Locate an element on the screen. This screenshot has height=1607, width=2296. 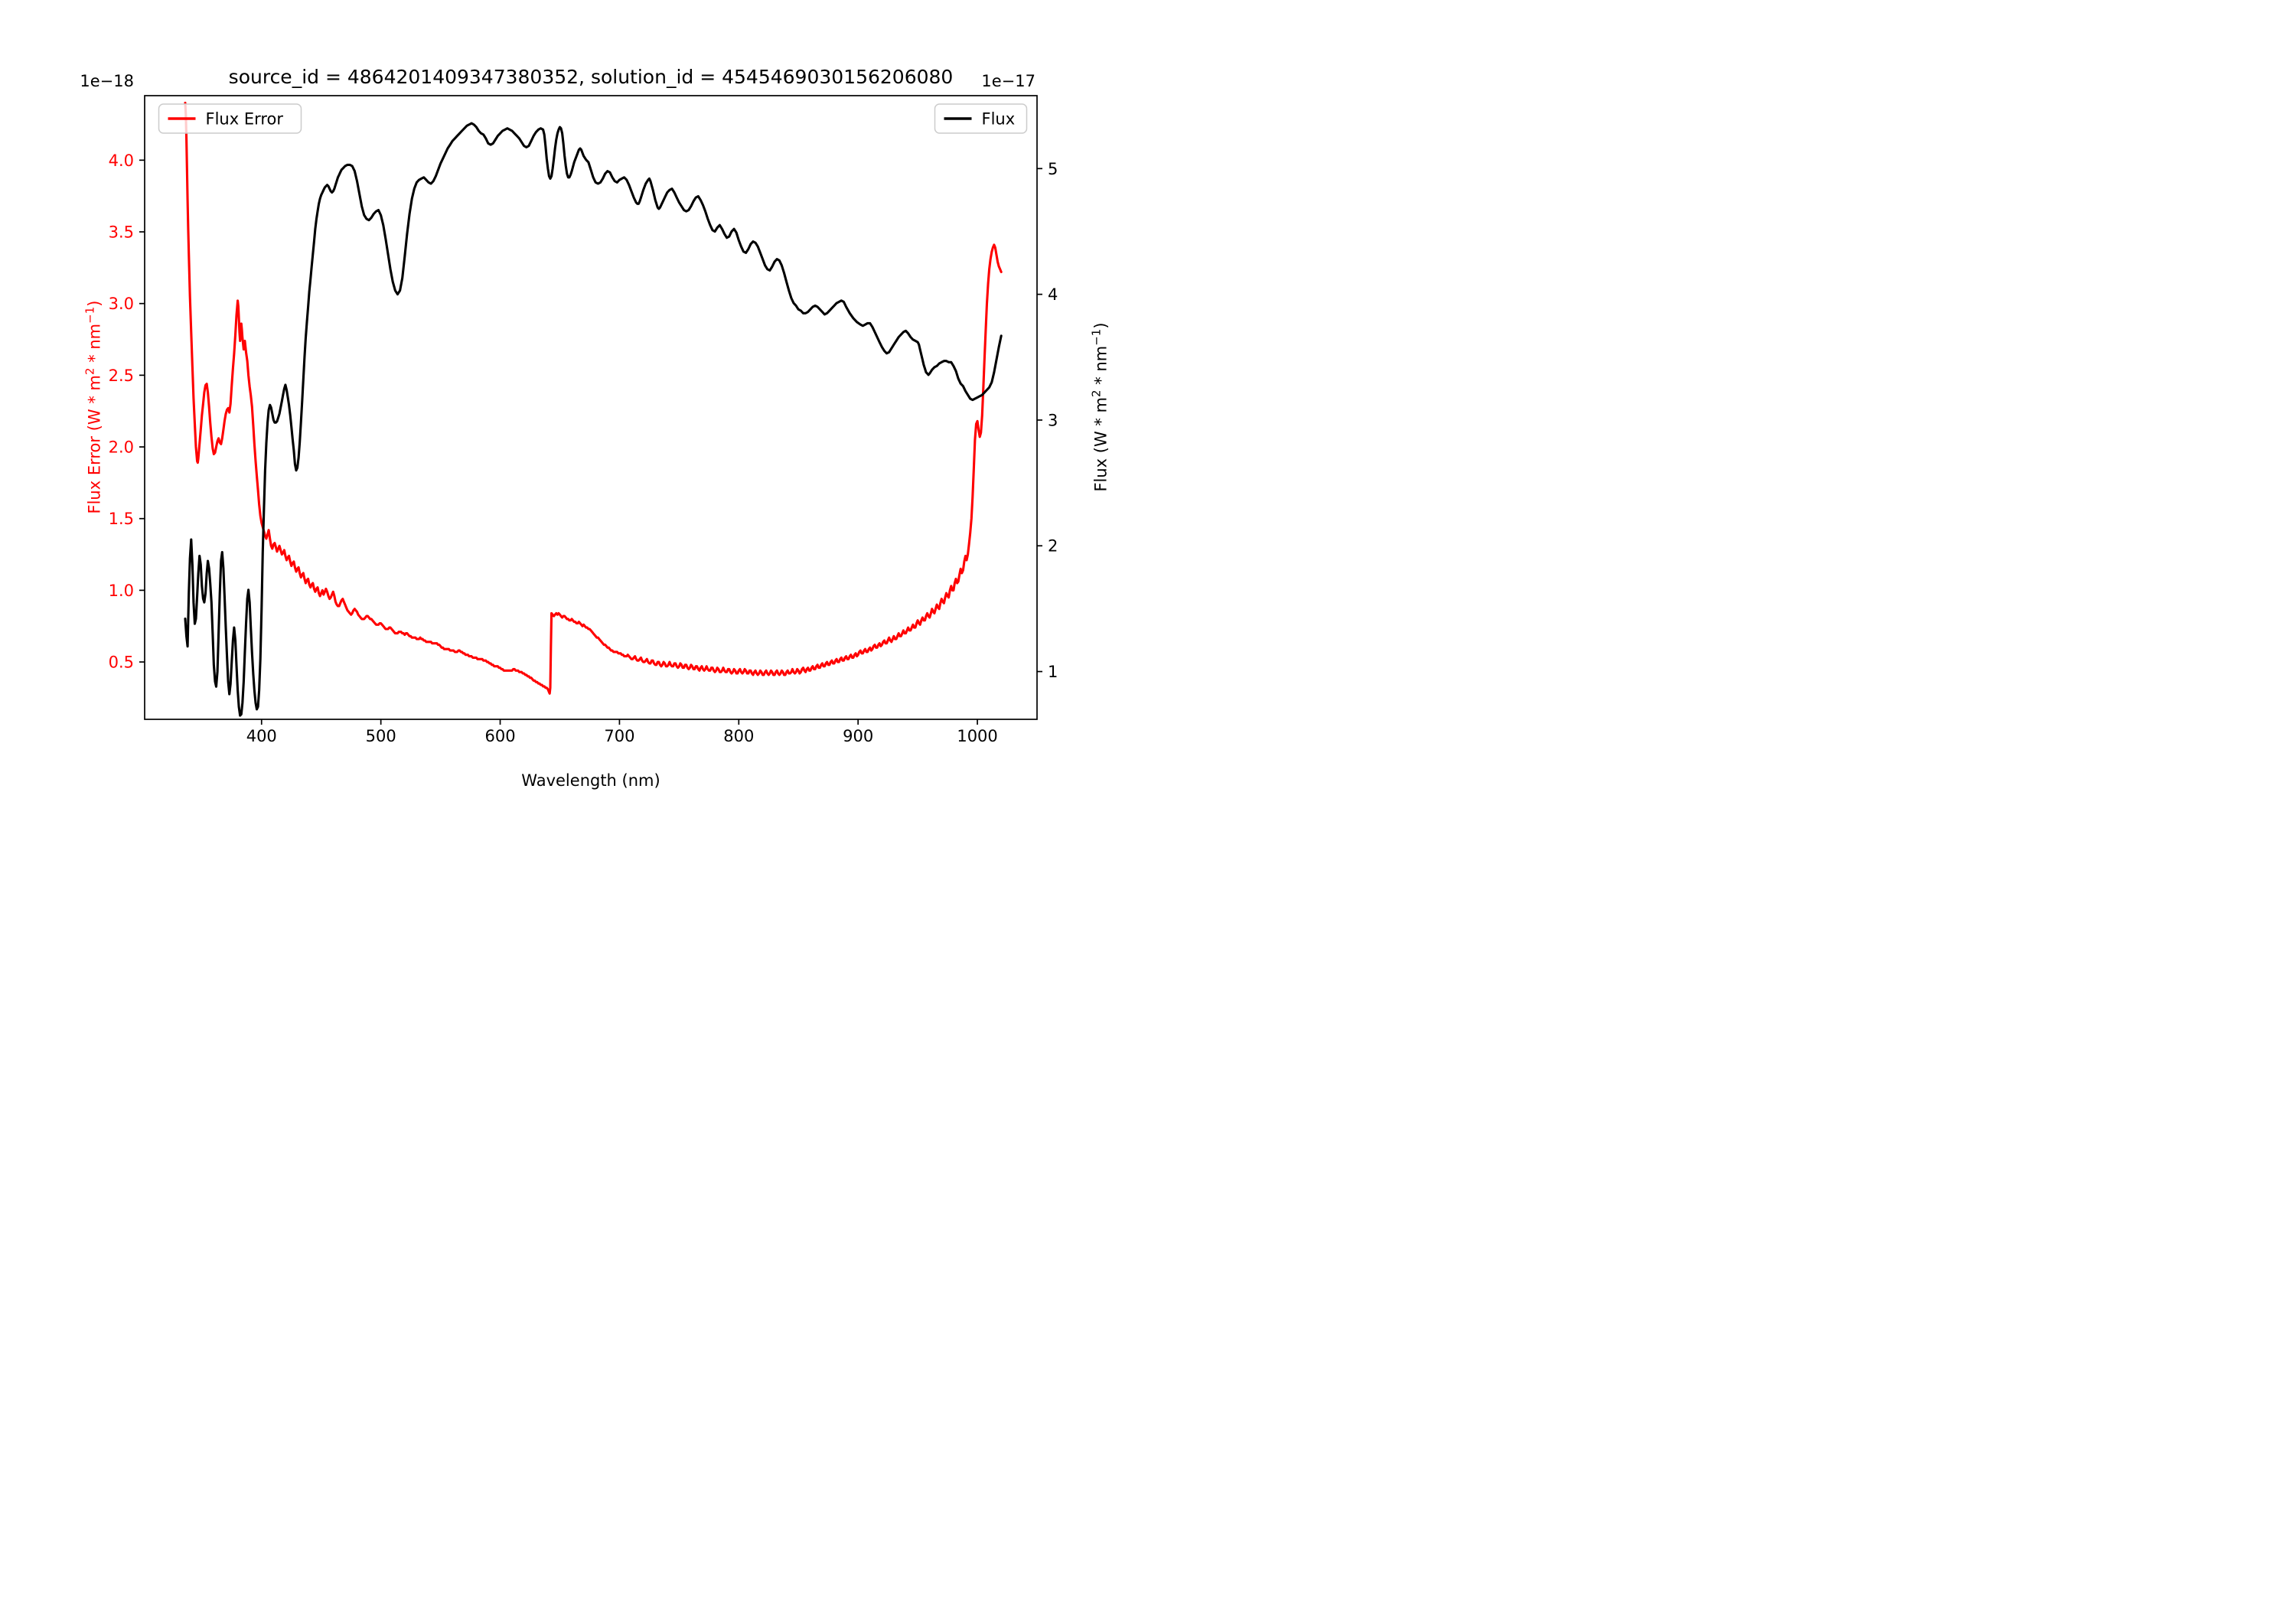
y-right-tick-label: 4 is located at coordinates (1053, 294).